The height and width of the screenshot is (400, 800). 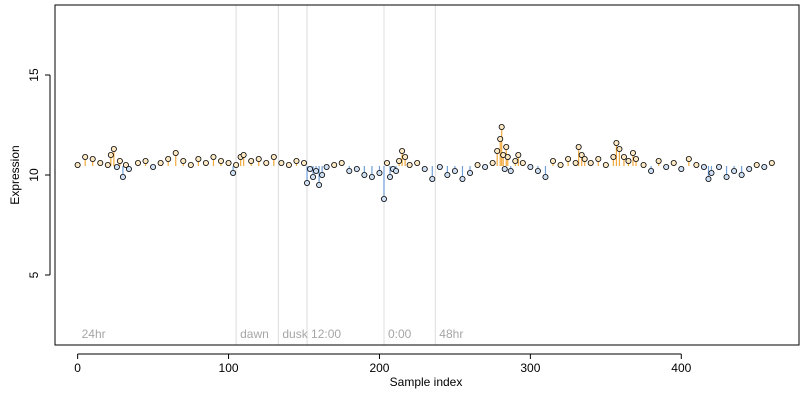 What do you see at coordinates (77, 368) in the screenshot?
I see `x-tick-label-0: 0` at bounding box center [77, 368].